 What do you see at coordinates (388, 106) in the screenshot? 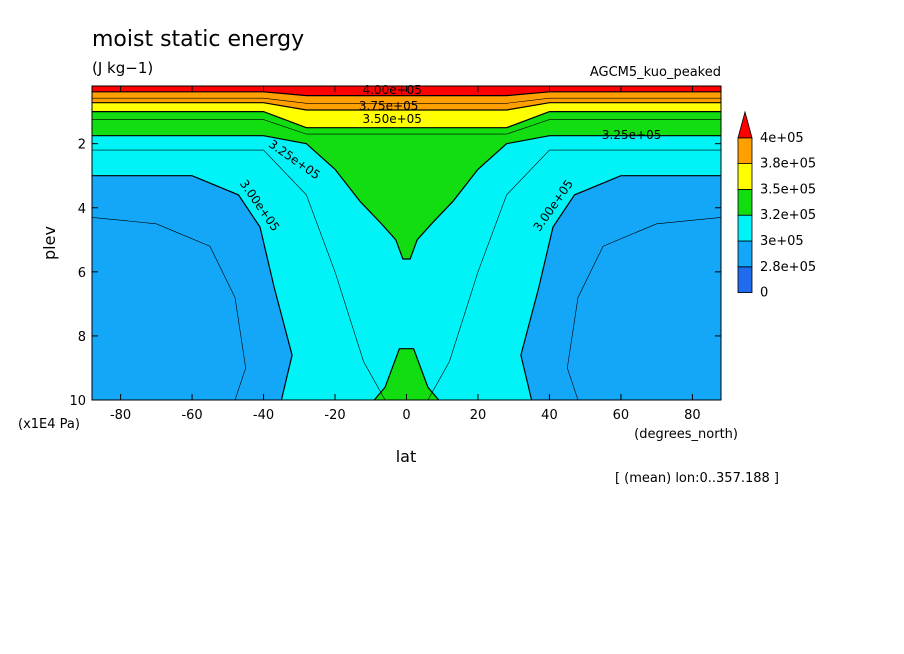
I see `contour-label-1: 3.75e+05` at bounding box center [388, 106].